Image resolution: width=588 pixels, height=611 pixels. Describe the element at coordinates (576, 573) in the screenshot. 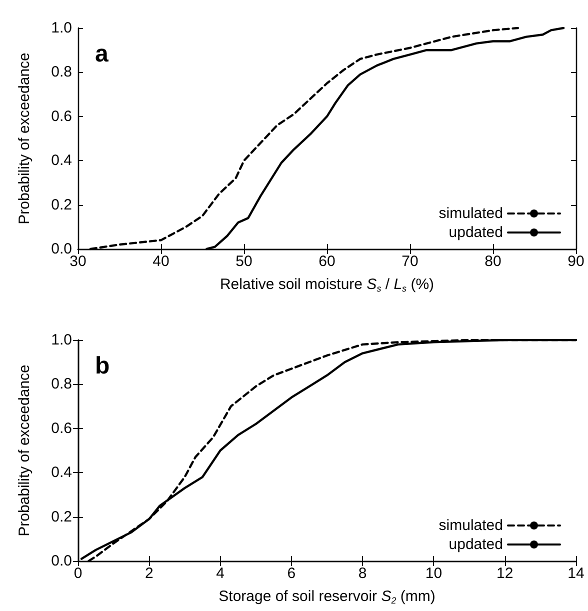

I see `x-tick-label: 14` at that location.